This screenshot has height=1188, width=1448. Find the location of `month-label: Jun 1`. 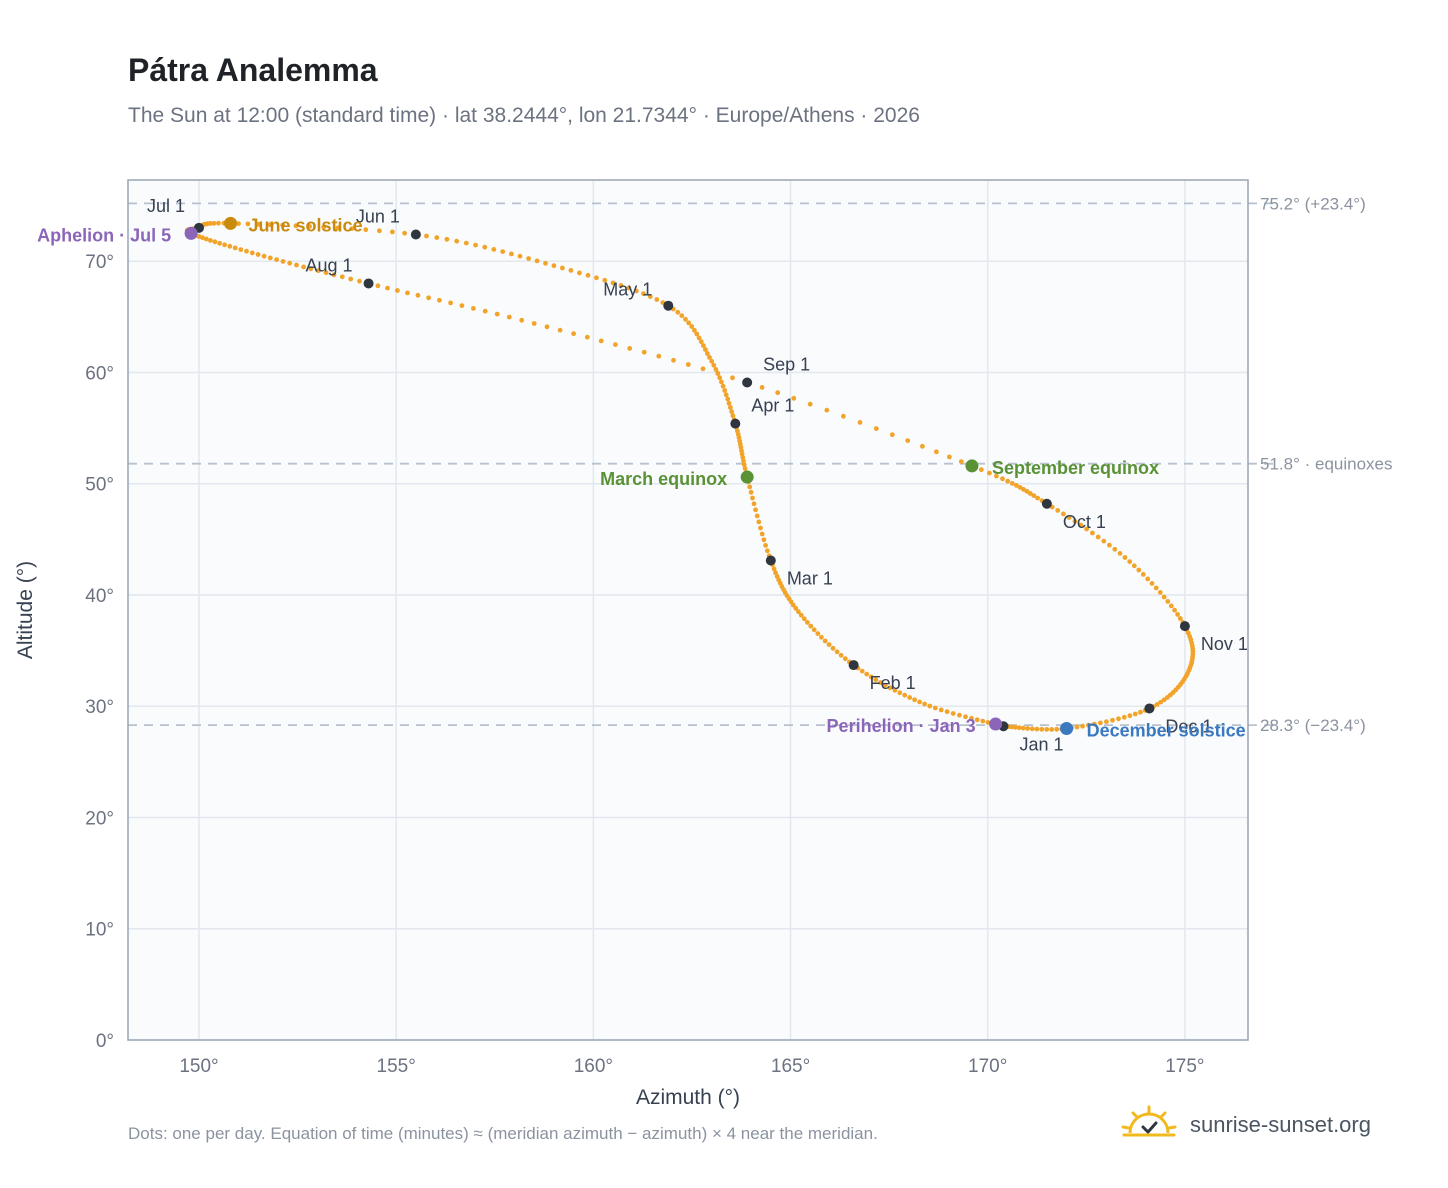

month-label: Jun 1 is located at coordinates (378, 217).